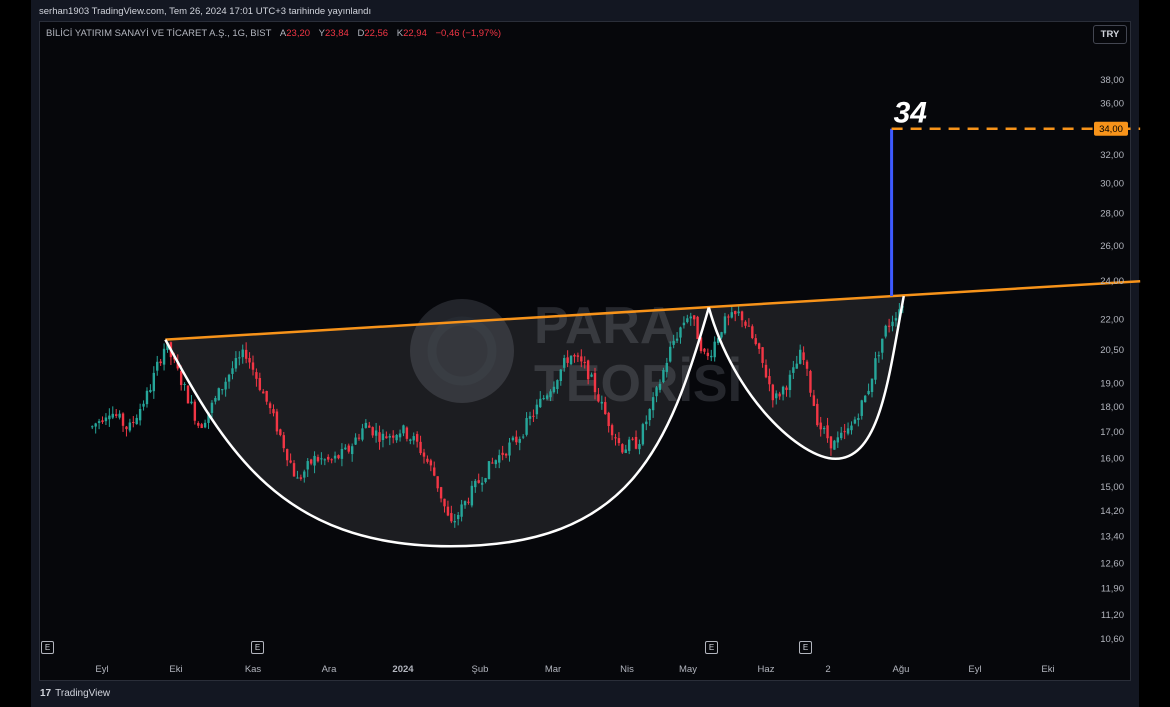 This screenshot has height=707, width=1170. What do you see at coordinates (175, 669) in the screenshot?
I see `time-tick-label: Eki` at bounding box center [175, 669].